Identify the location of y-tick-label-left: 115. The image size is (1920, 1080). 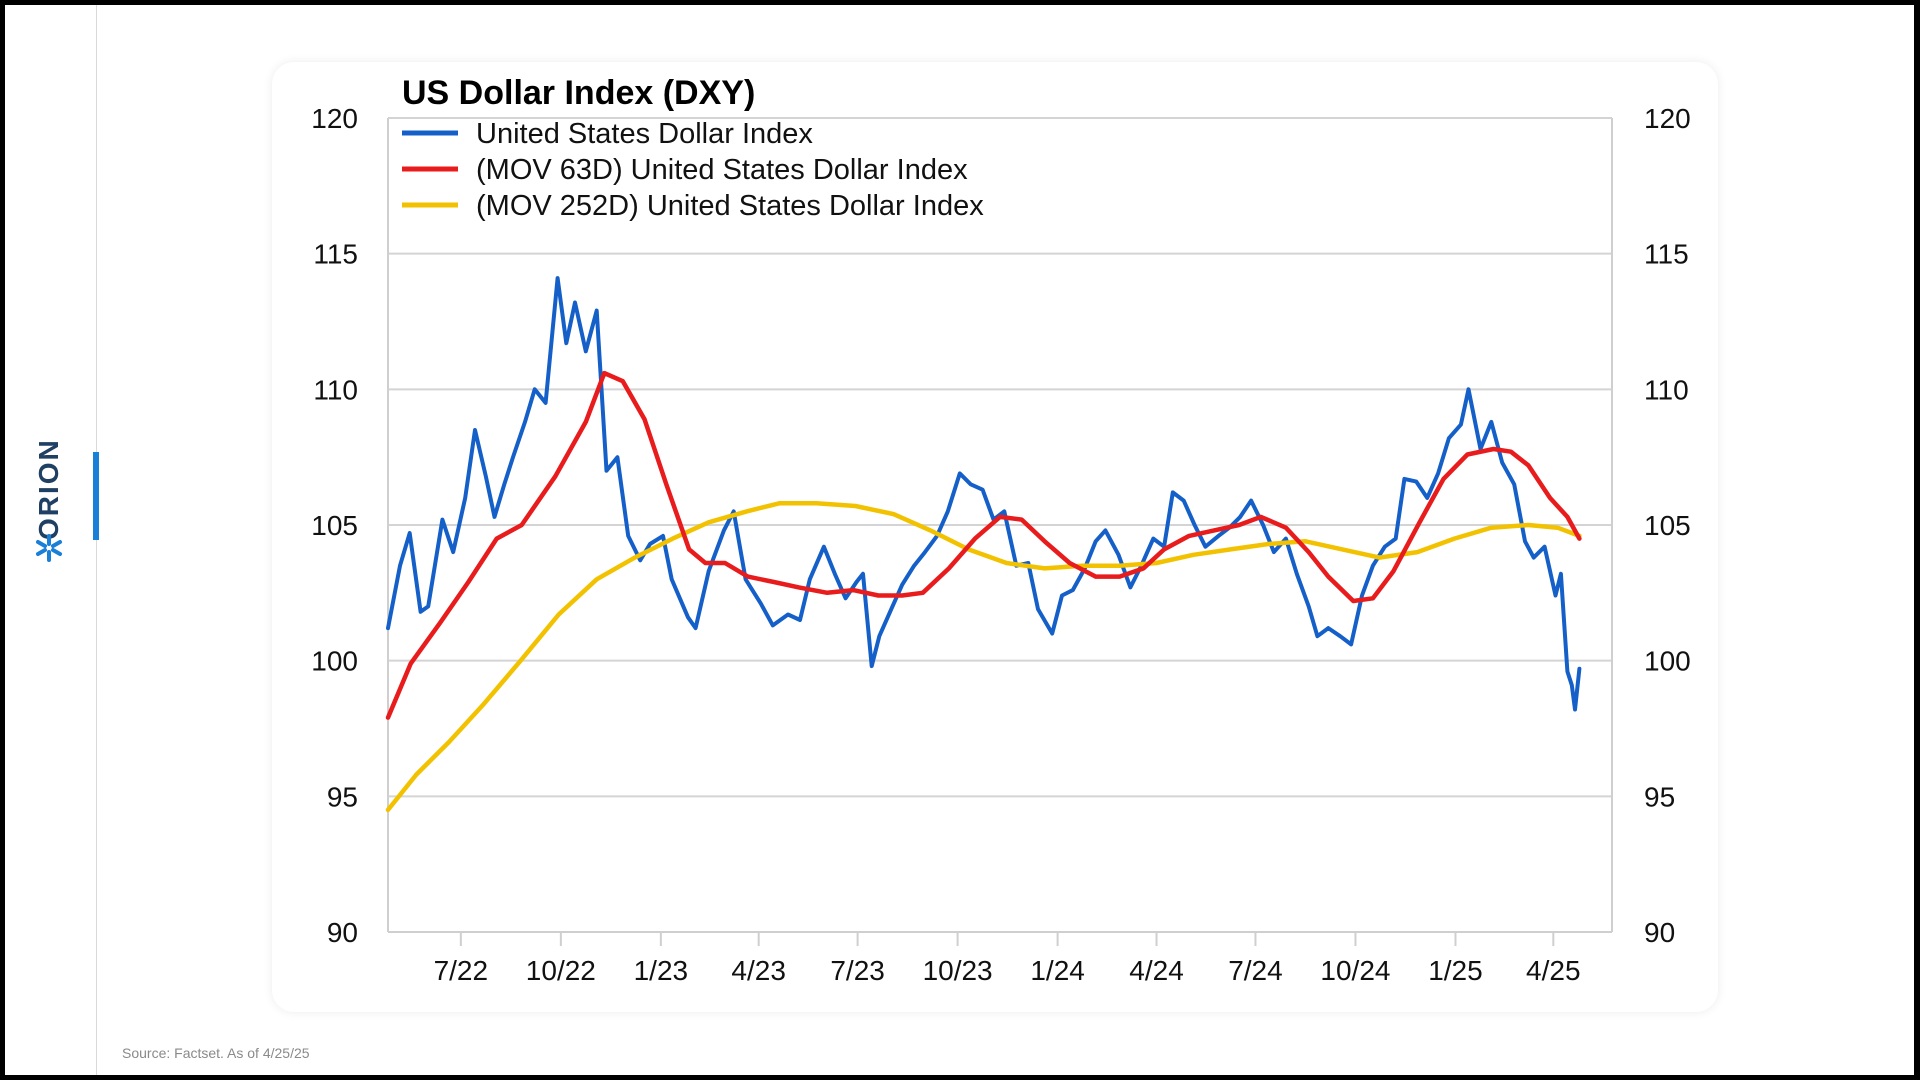
(335, 254).